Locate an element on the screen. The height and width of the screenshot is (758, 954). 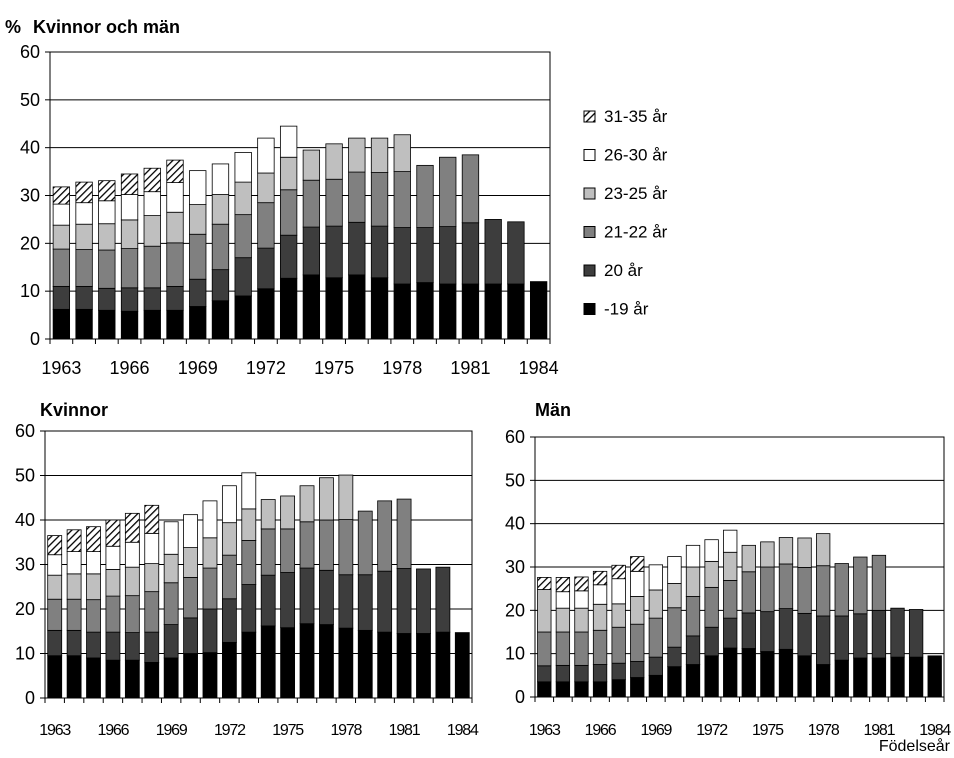
legend-label-26-30-ar: 26-30 år is located at coordinates (636, 155).